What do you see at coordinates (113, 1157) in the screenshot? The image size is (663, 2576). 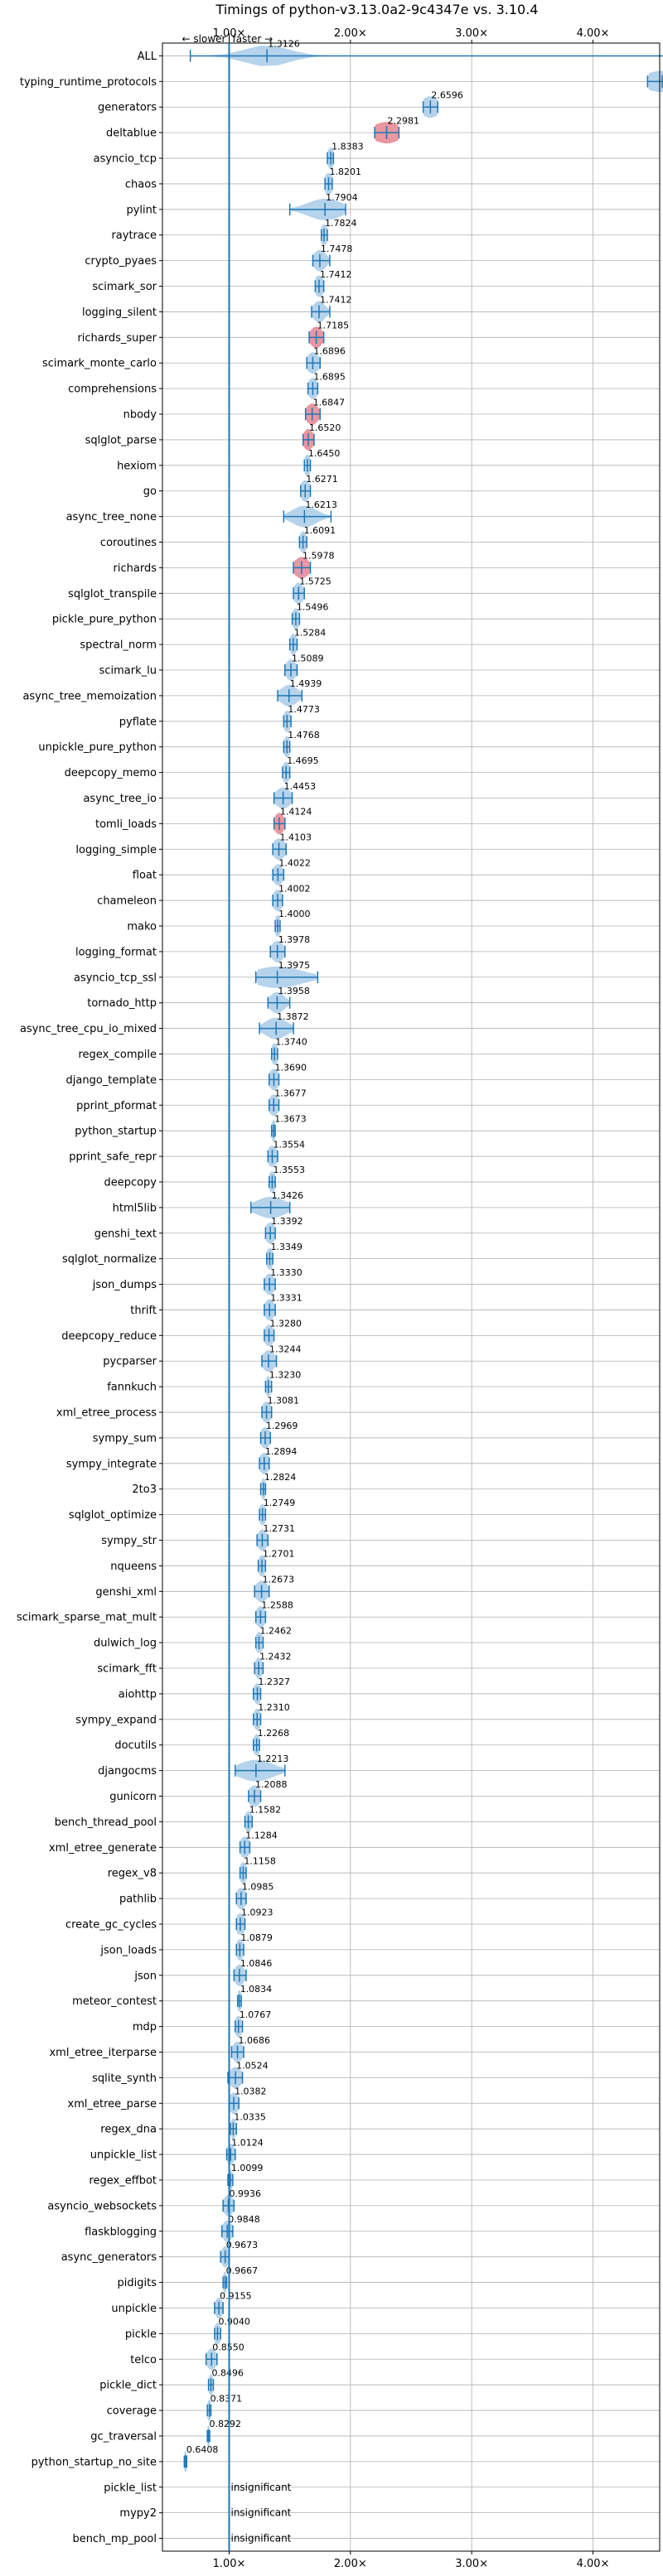 I see `benchmark-label: pprint_safe_repr` at bounding box center [113, 1157].